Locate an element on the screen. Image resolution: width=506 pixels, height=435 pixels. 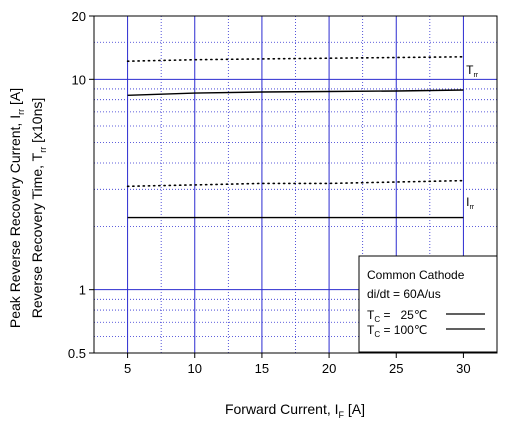
svg-text: TC = 25℃ is located at coordinates (397, 316).